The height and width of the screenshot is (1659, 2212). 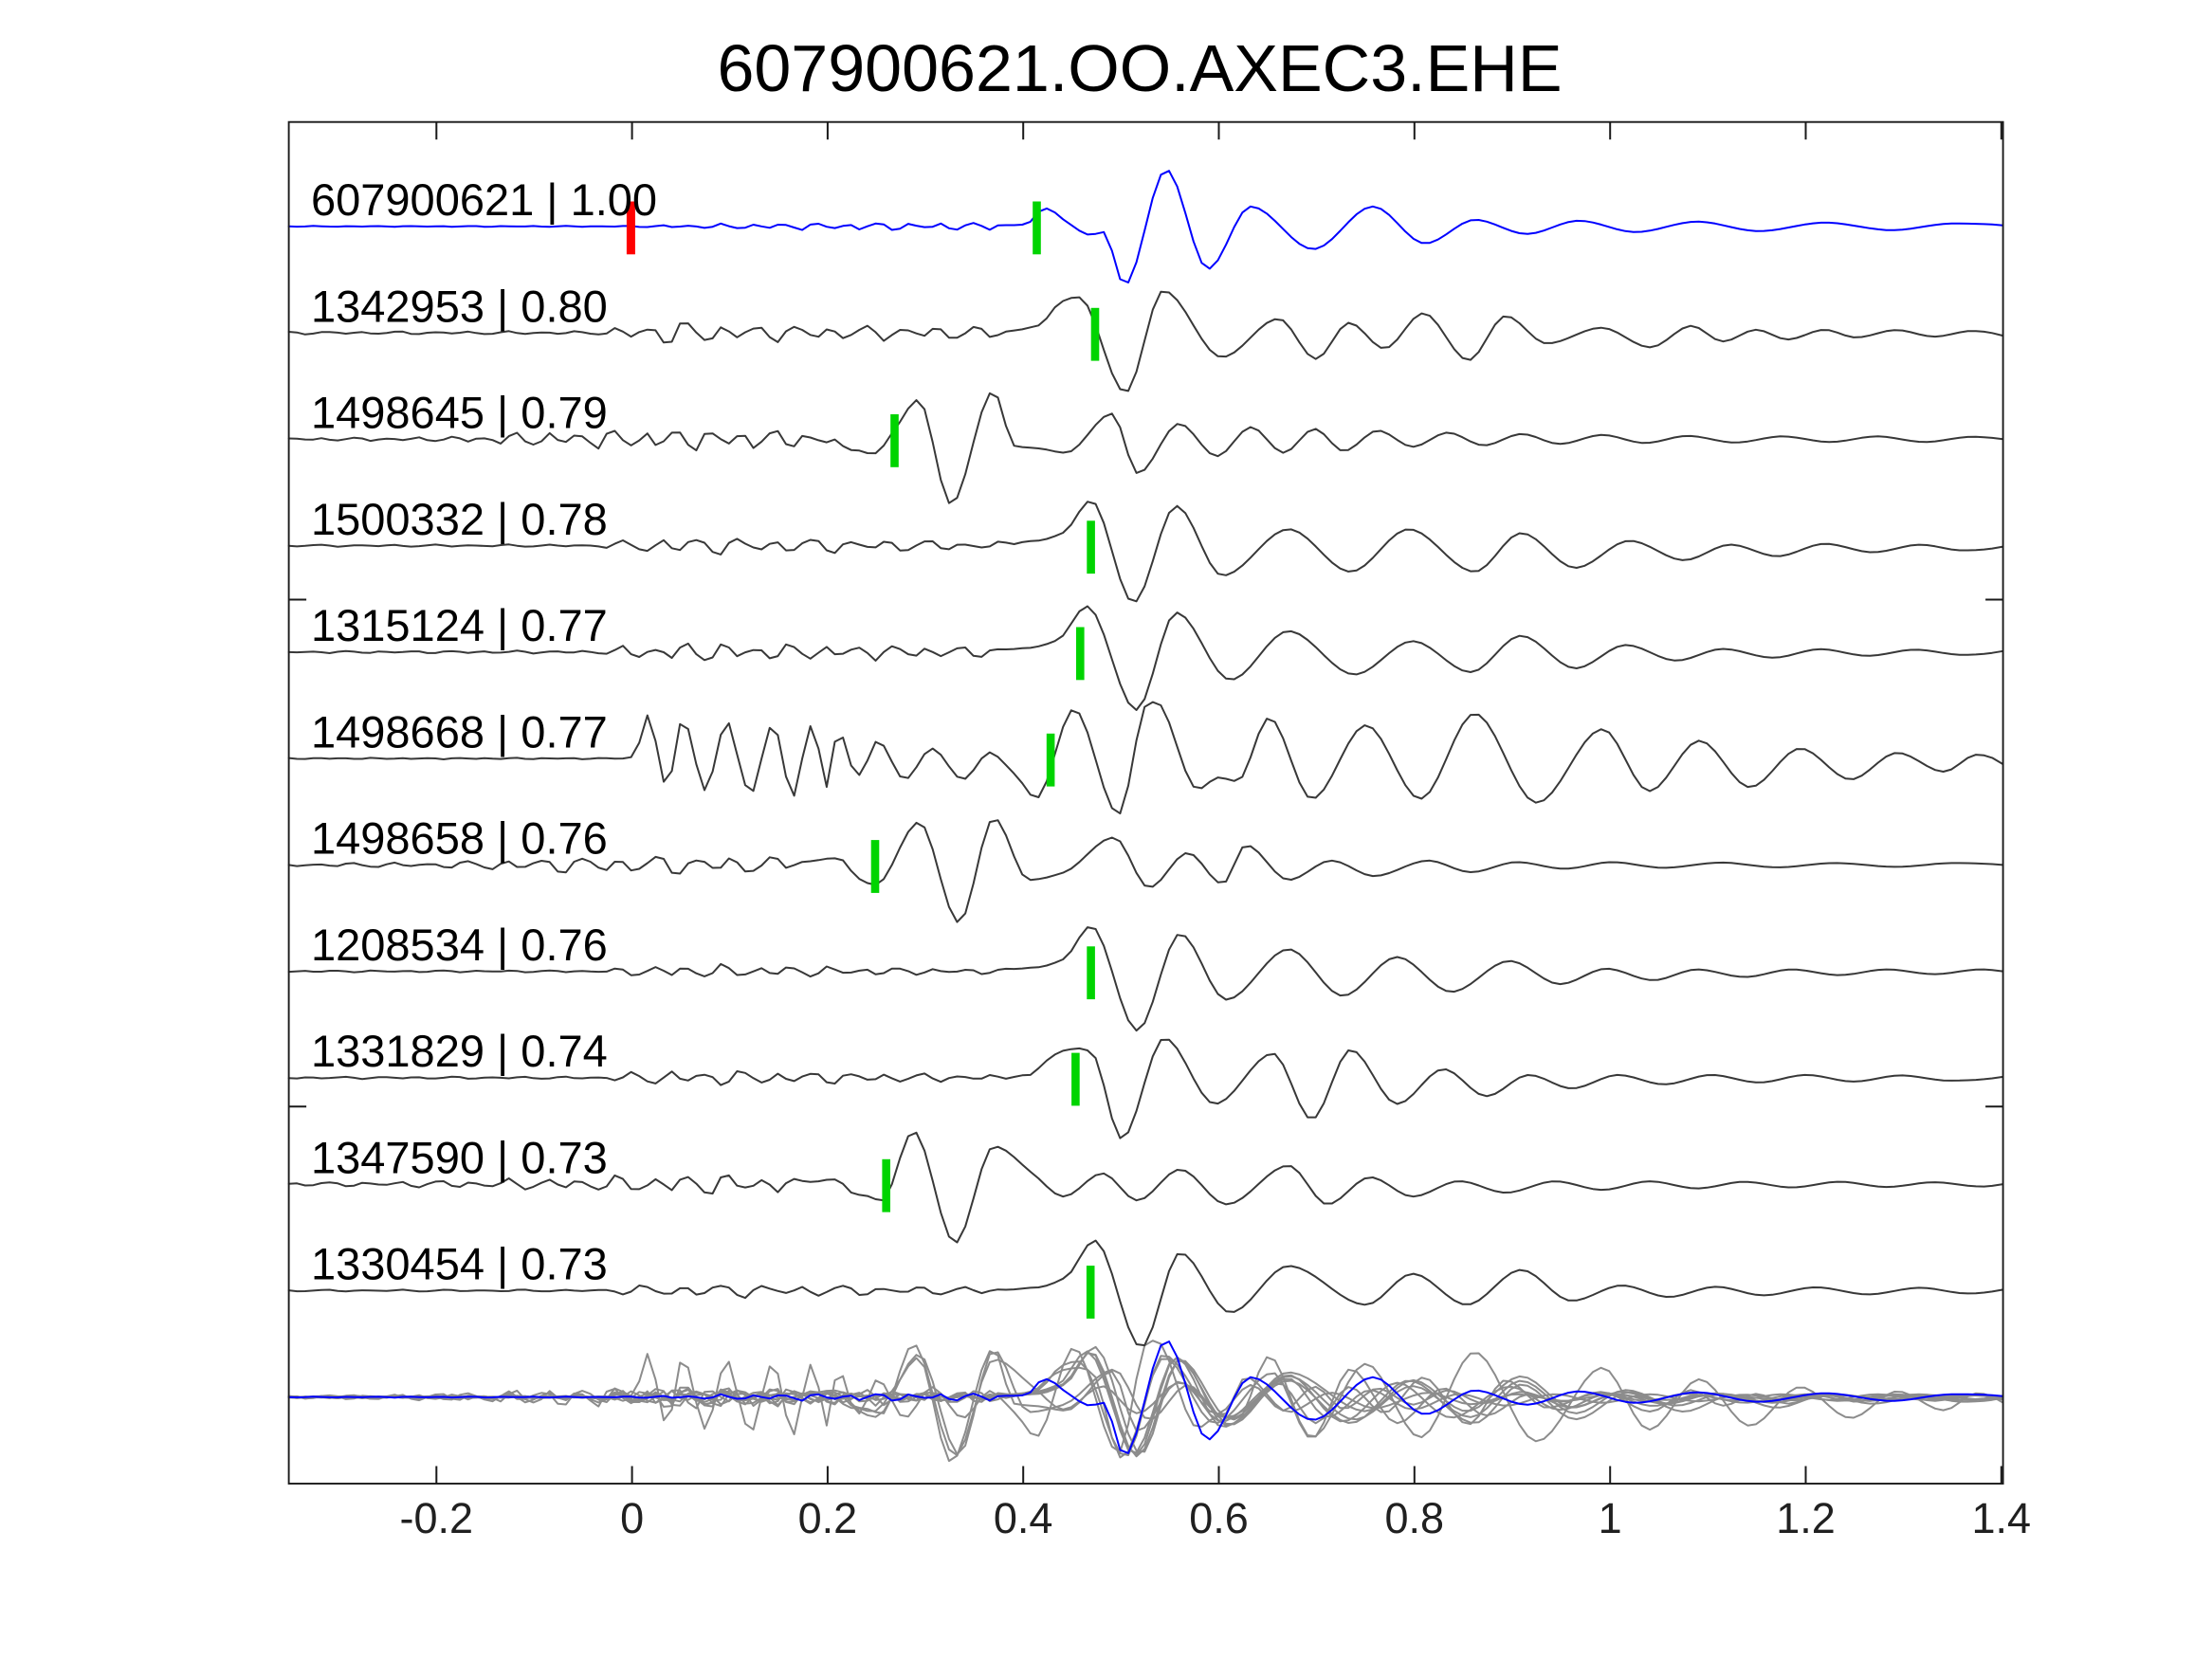 What do you see at coordinates (1139, 68) in the screenshot?
I see `svg-text: 607900621.OO.AXEC3.EHE` at bounding box center [1139, 68].